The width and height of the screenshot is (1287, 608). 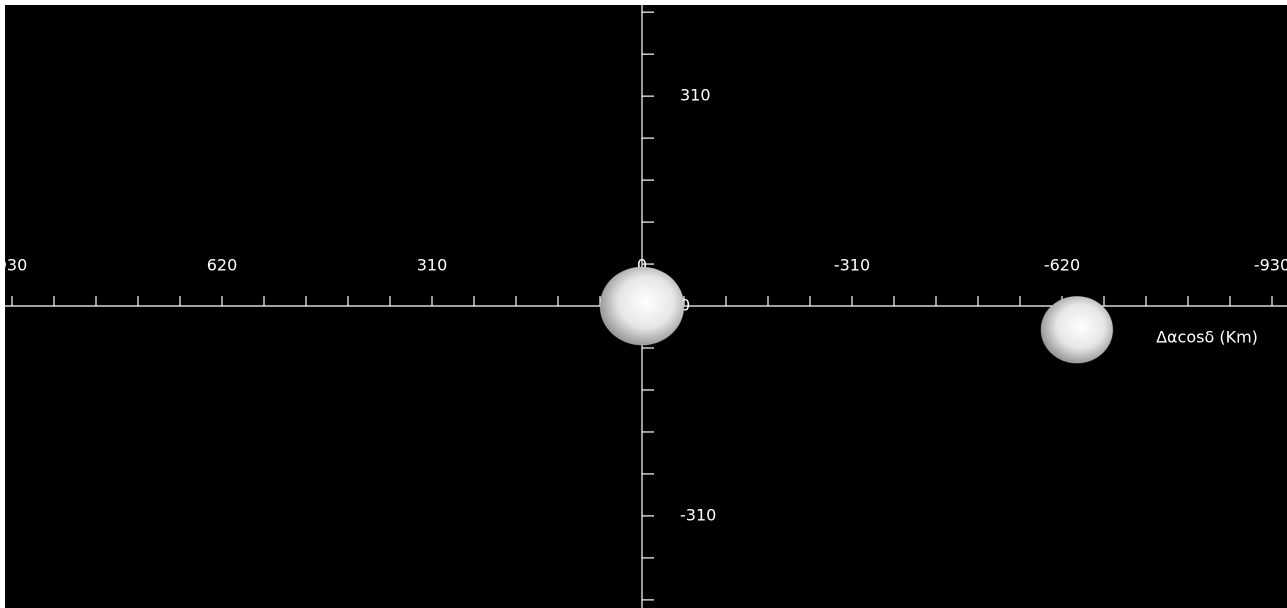 I want to click on x-tick-label: -310, so click(x=852, y=265).